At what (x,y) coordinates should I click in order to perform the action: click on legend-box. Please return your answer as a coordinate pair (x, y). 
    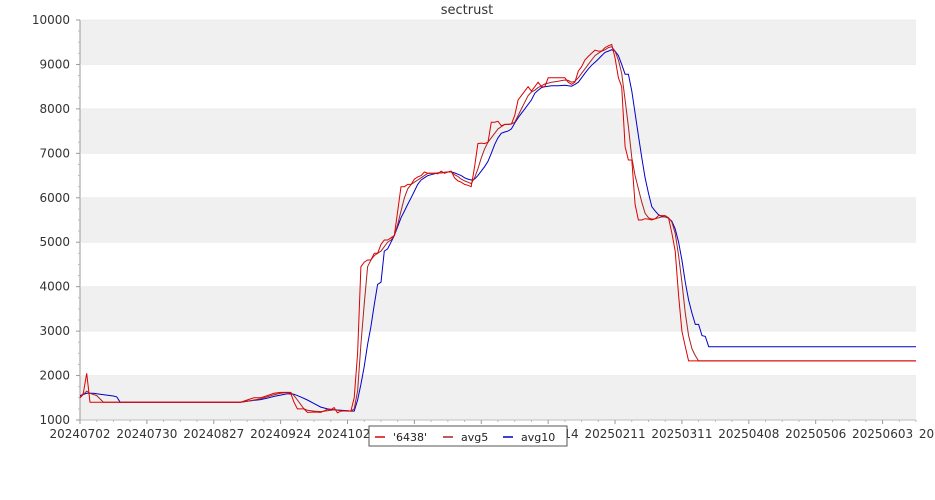
    Looking at the image, I should click on (468, 436).